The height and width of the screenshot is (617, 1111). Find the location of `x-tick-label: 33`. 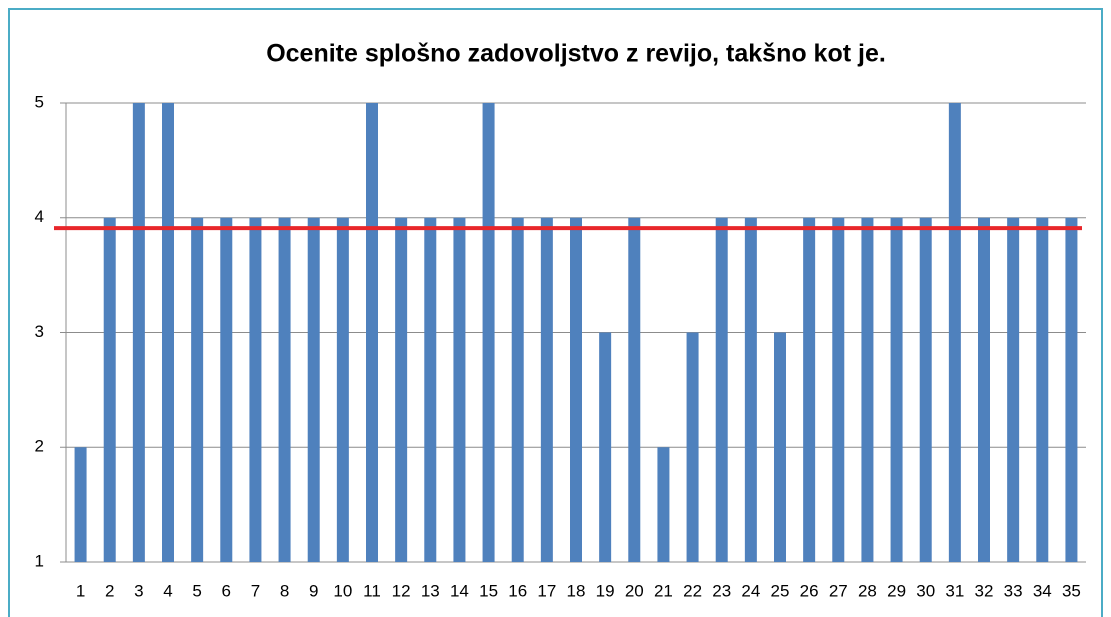

x-tick-label: 33 is located at coordinates (1013, 590).